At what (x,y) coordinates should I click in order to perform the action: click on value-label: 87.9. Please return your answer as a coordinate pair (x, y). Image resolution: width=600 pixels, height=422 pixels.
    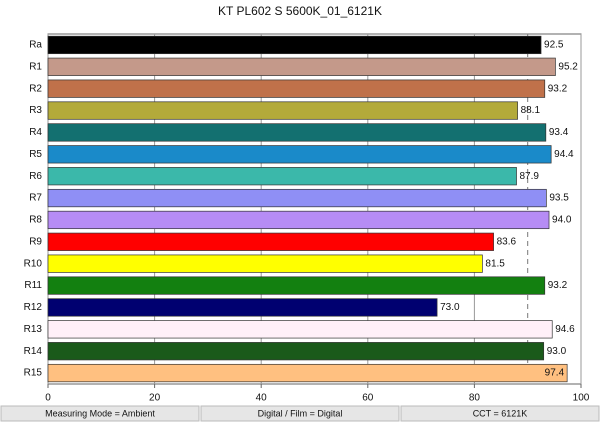
    Looking at the image, I should click on (530, 176).